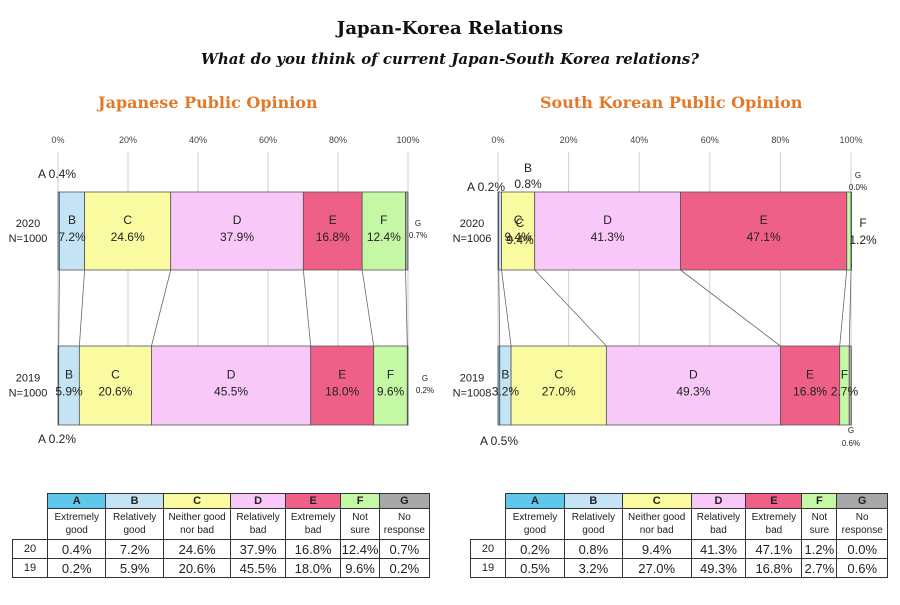  Describe the element at coordinates (639, 140) in the screenshot. I see `x-tick-label: 40%` at that location.